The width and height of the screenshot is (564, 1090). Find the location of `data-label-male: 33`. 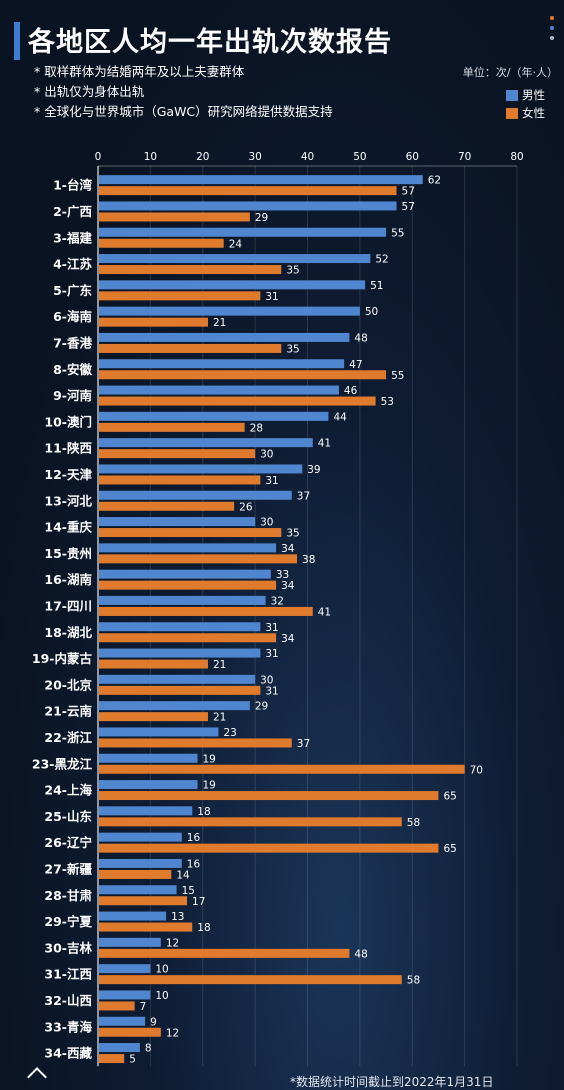

data-label-male: 33 is located at coordinates (282, 575).